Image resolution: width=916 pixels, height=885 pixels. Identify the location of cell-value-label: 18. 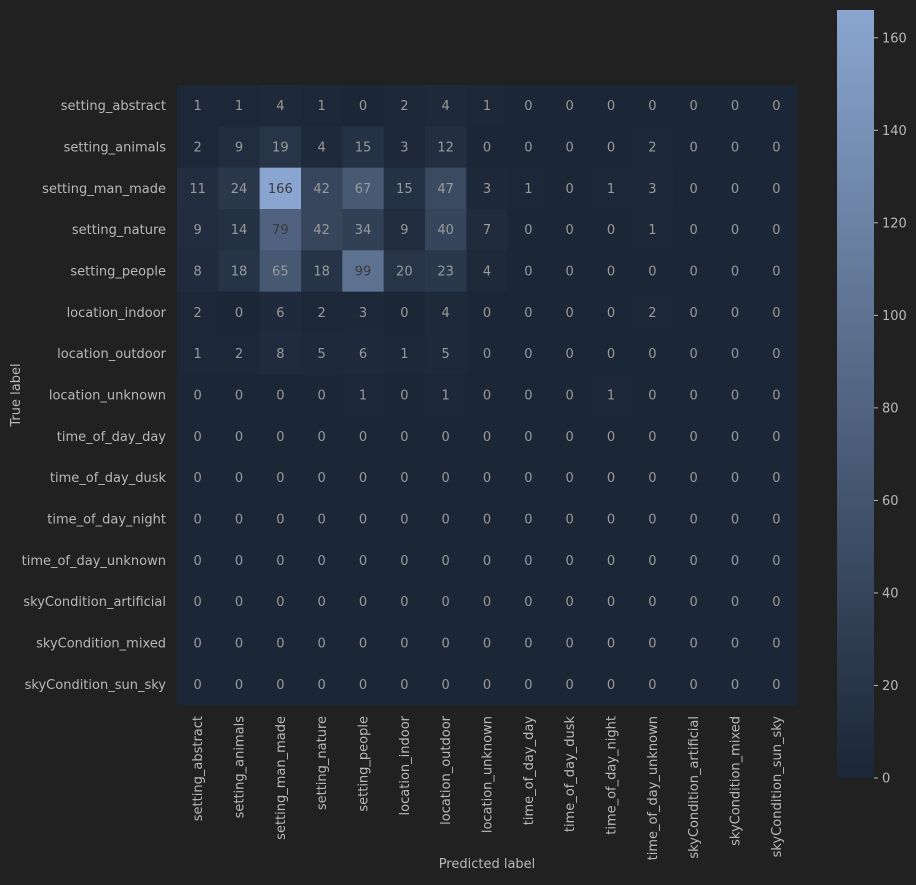
(239, 272).